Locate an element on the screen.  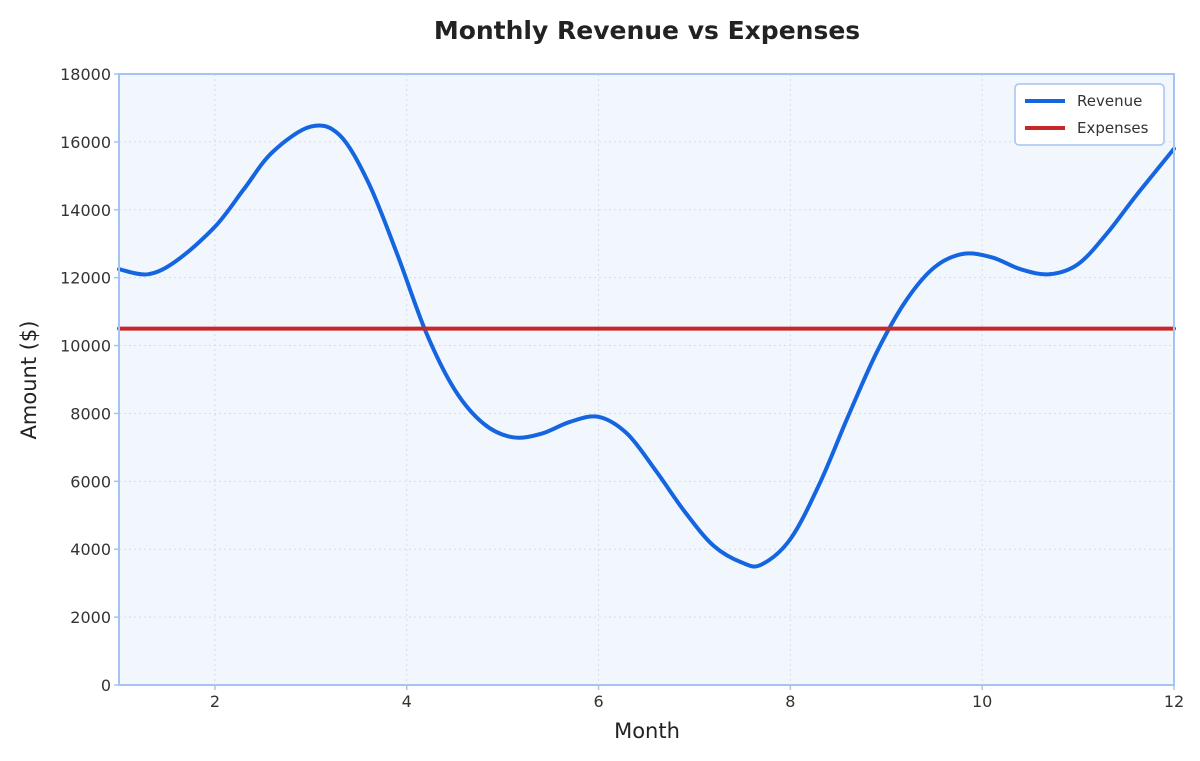
legend: Revenue Expenses is located at coordinates (1089, 114).